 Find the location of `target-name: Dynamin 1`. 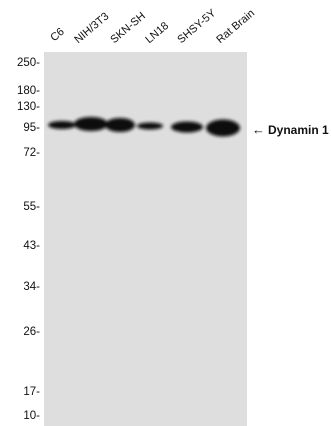

target-name: Dynamin 1 is located at coordinates (298, 130).